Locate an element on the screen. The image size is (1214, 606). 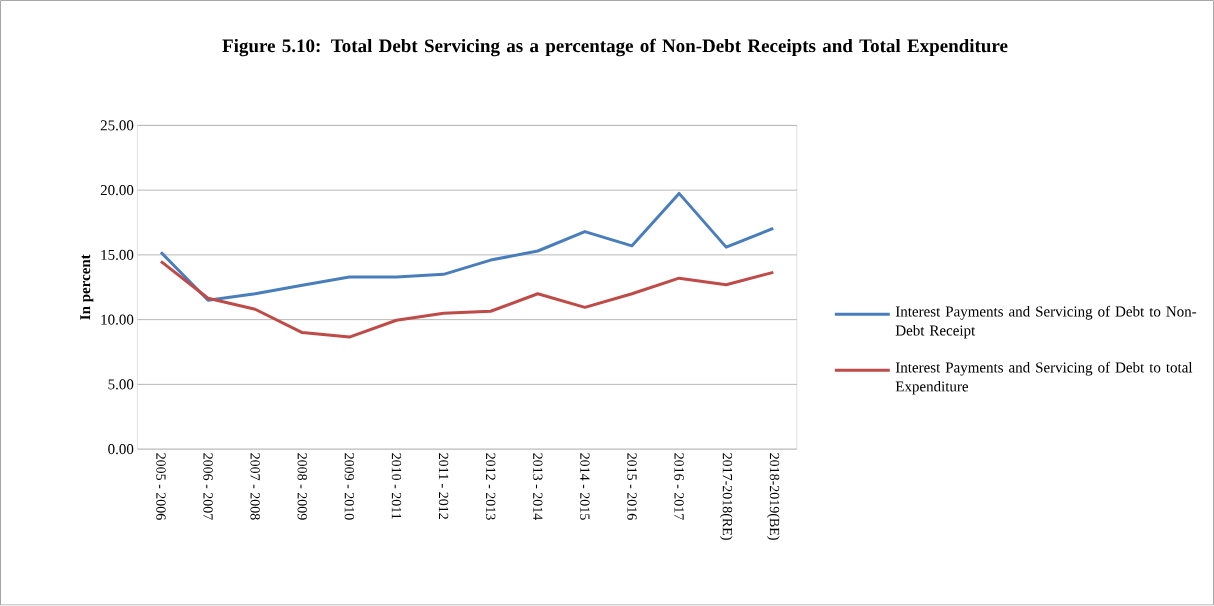
x-tick-label: 2015 - 2016 is located at coordinates (632, 487).